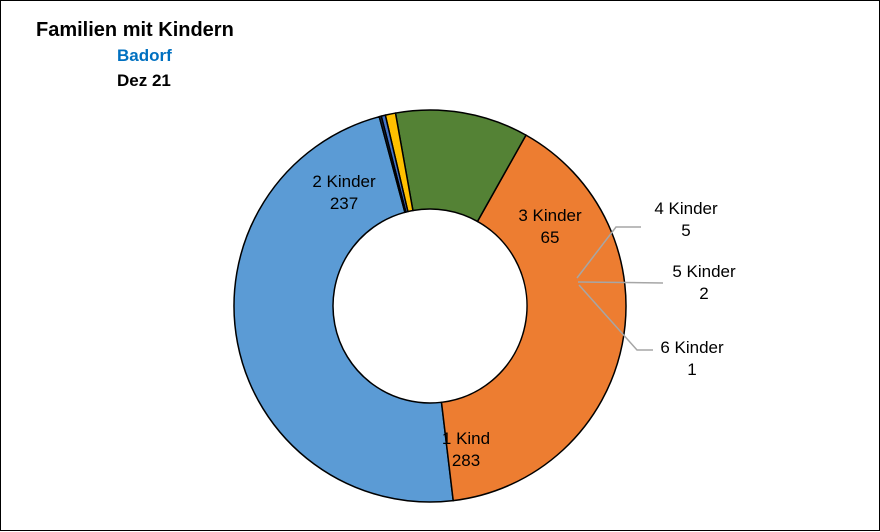 This screenshot has height=532, width=880. What do you see at coordinates (144, 80) in the screenshot?
I see `chart-date: Dez 21` at bounding box center [144, 80].